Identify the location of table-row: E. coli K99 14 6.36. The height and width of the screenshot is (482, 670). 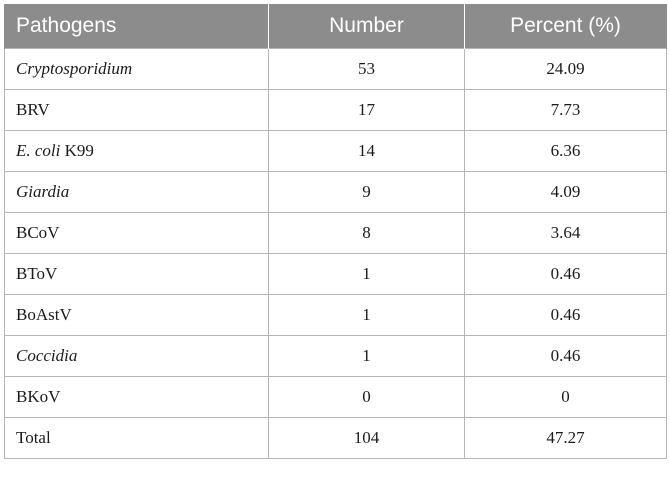
(335, 151).